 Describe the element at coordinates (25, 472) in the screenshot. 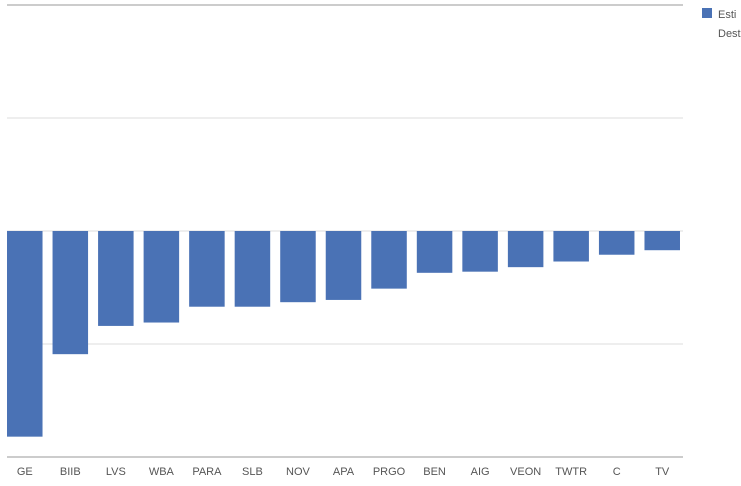

I see `x-tick-label: GE` at that location.